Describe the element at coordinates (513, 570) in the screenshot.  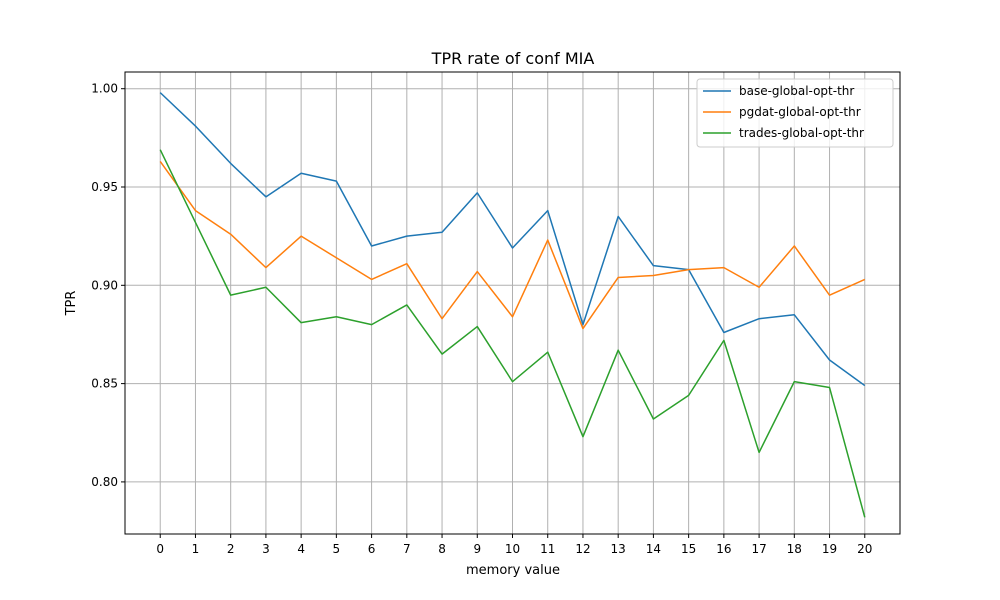
I see `x-axis-label: memory value` at that location.